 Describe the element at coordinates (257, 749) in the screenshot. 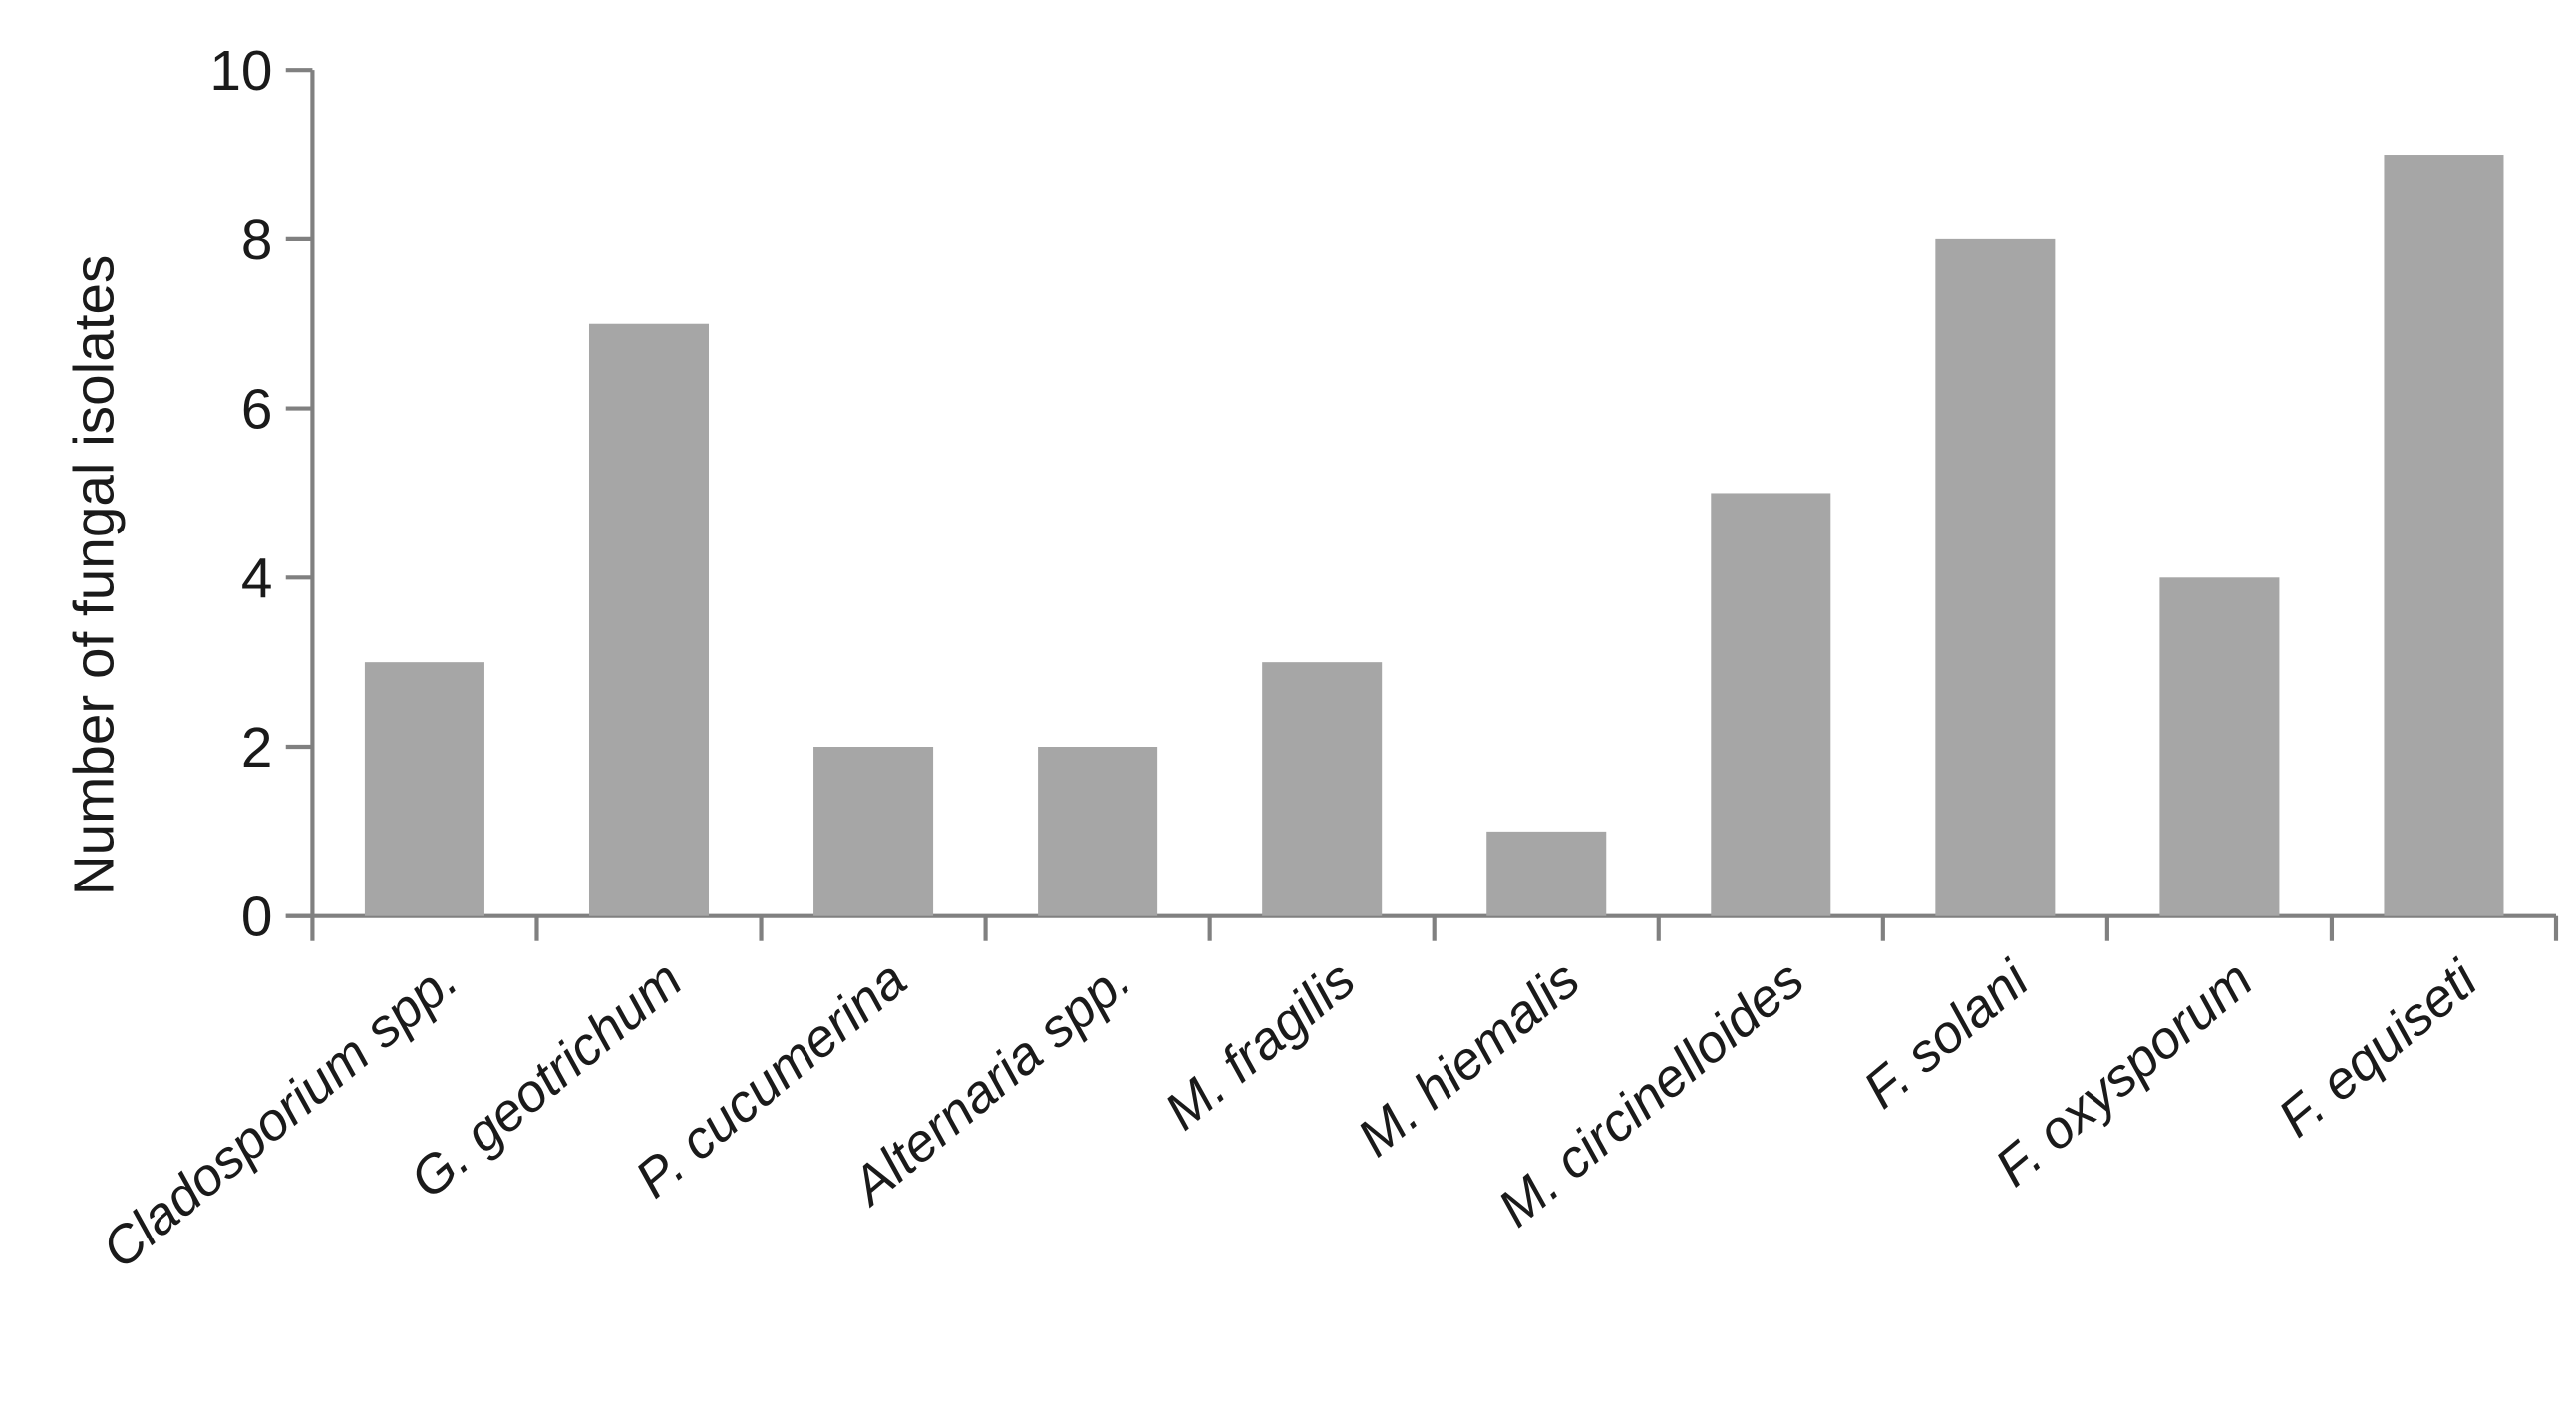

I see `y-tick-label: 2` at that location.